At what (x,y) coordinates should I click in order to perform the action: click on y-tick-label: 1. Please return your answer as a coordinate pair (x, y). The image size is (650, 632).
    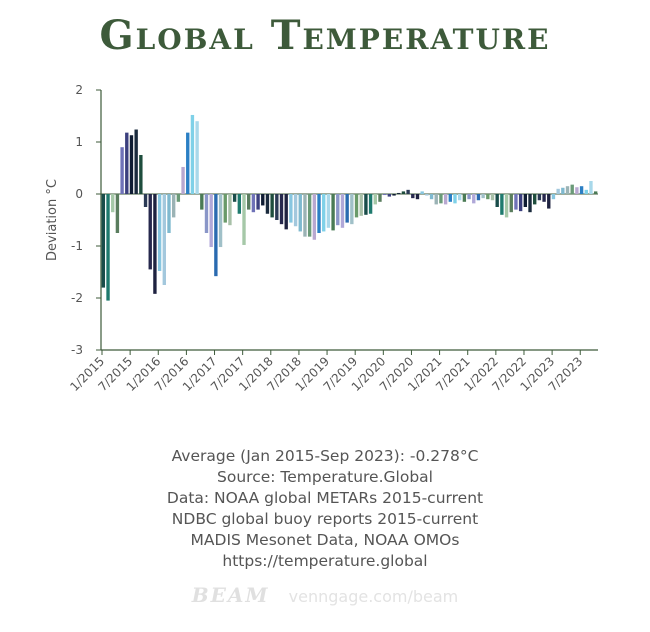
    Looking at the image, I should click on (79, 142).